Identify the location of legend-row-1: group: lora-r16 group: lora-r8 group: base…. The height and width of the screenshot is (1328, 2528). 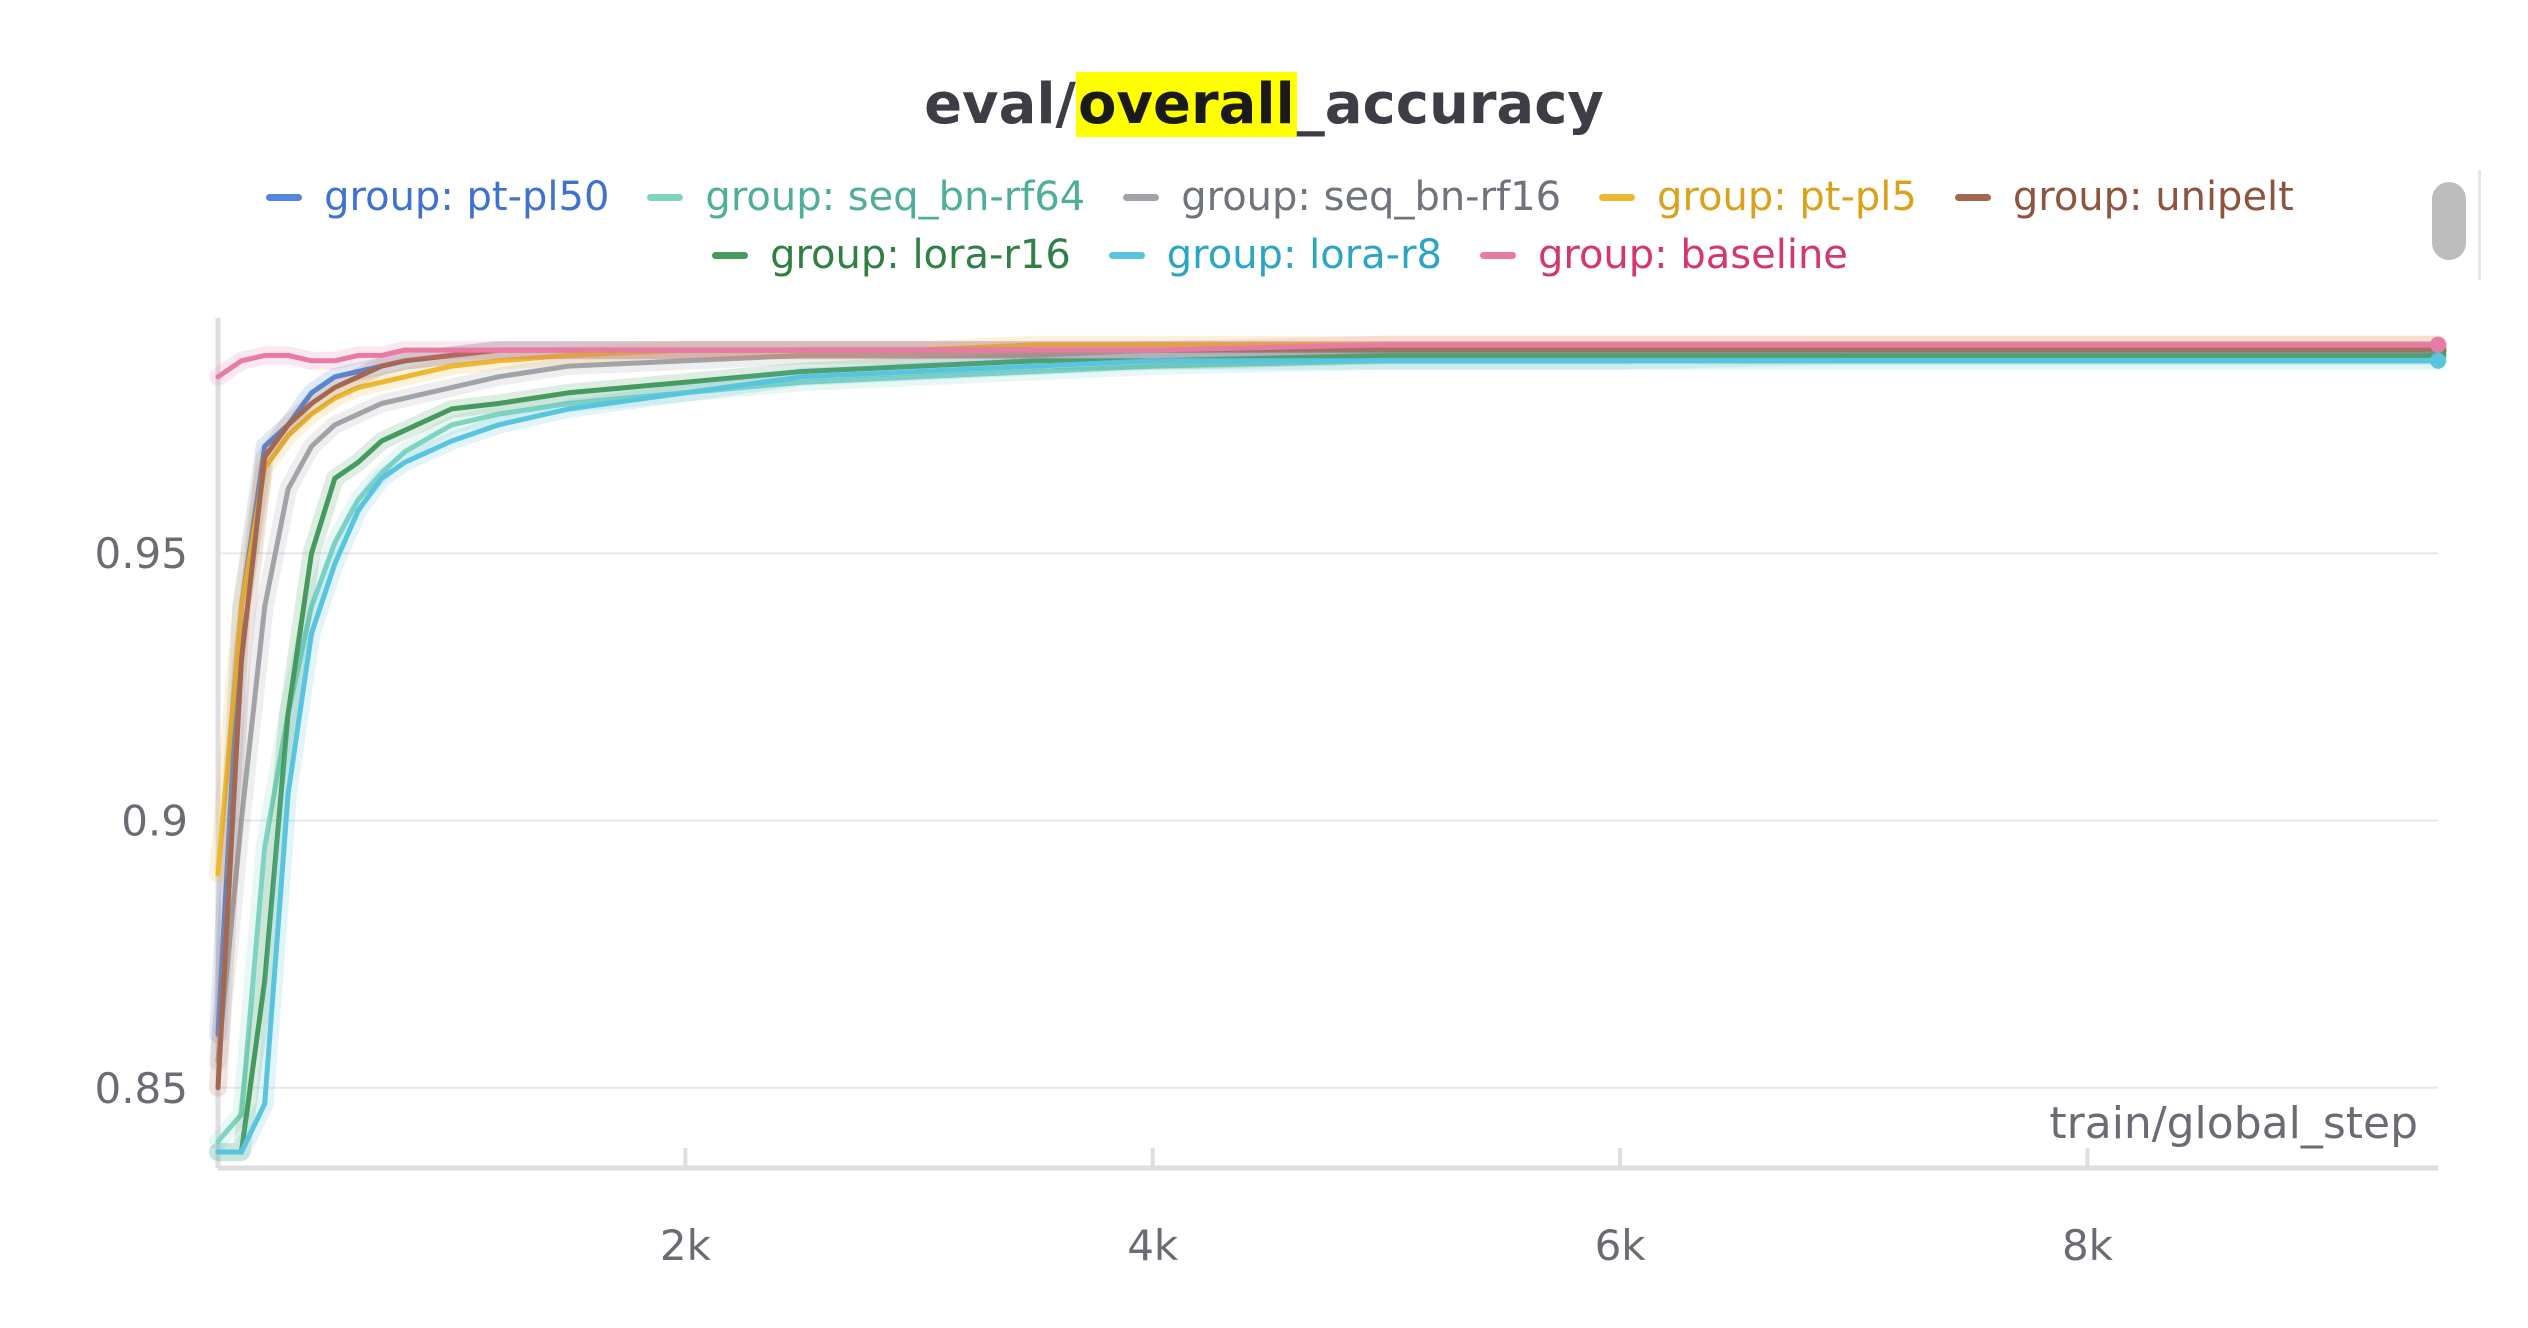
(1280, 255).